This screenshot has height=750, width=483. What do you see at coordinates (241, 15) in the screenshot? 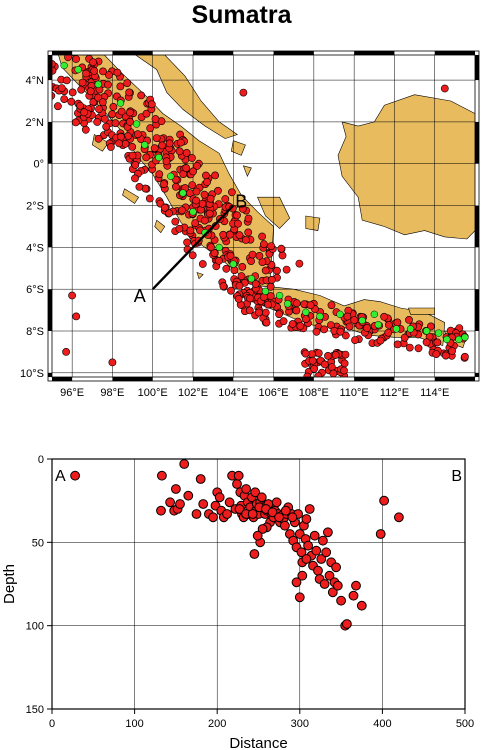
I see `figure-title: Sumatra` at bounding box center [241, 15].